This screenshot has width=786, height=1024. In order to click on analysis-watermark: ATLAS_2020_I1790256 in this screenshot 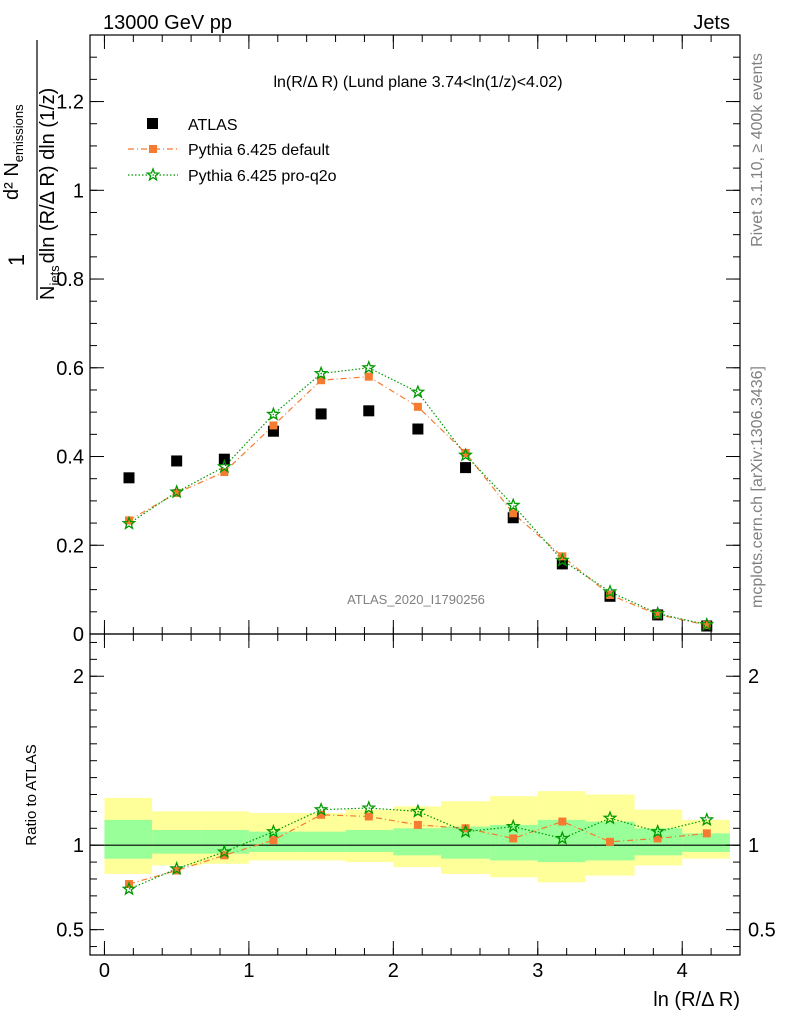, I will do `click(416, 599)`.